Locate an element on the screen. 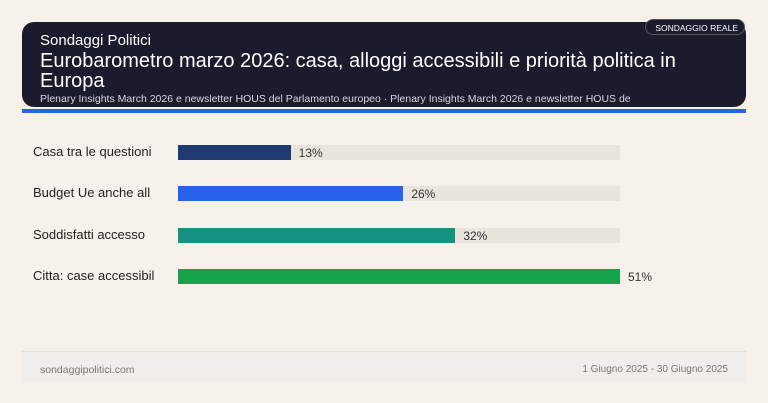  data-label: 32% is located at coordinates (475, 236).